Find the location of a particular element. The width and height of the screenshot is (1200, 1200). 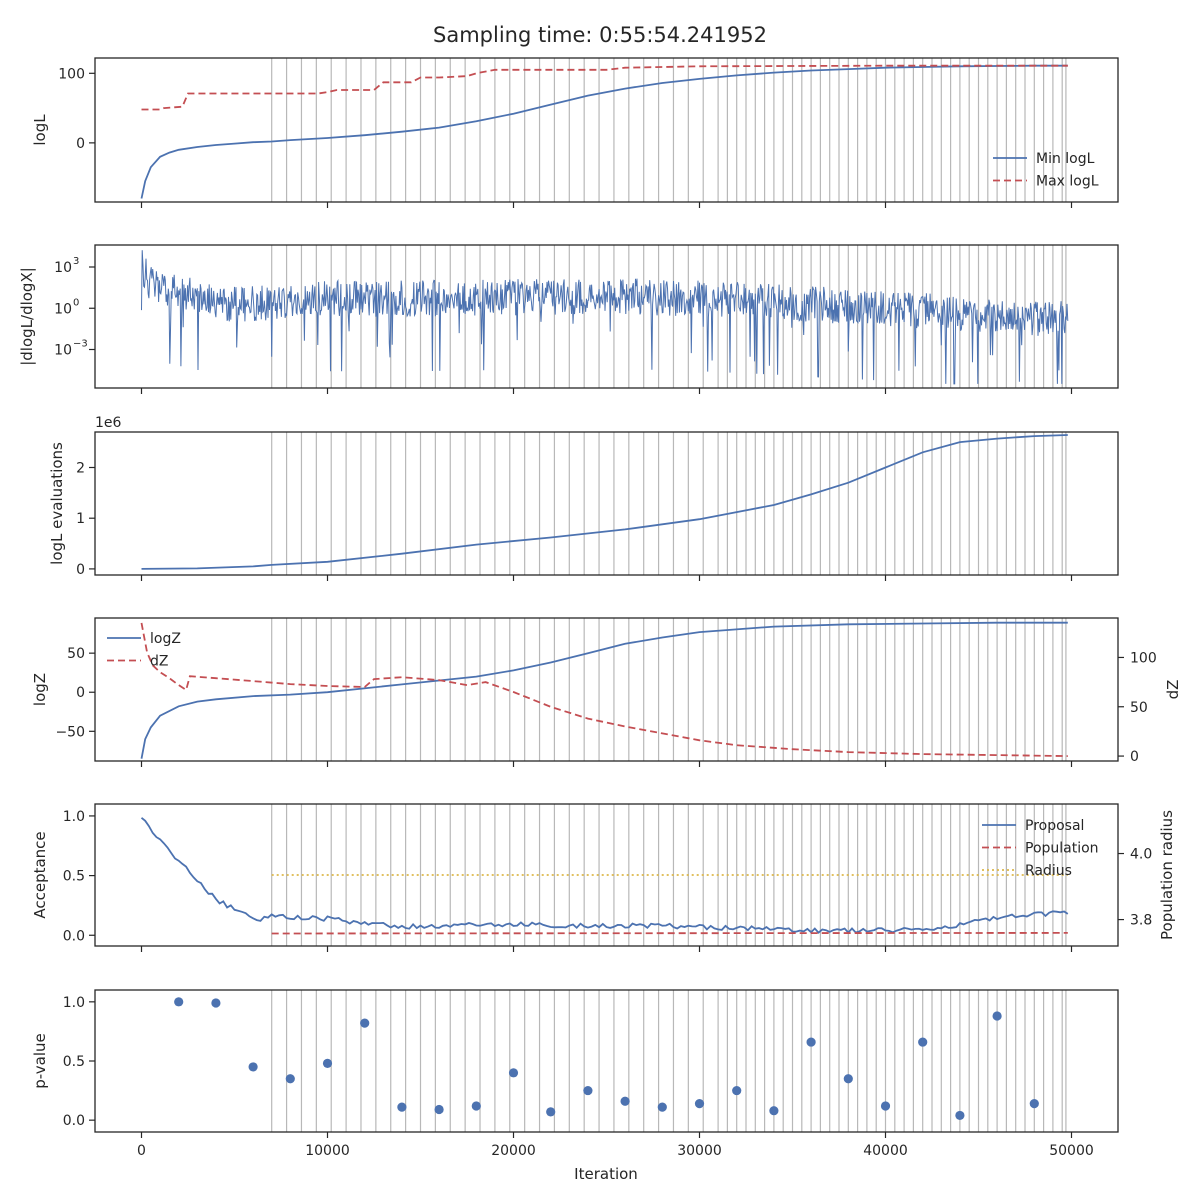

y2-tick-label: 50 is located at coordinates (1139, 708).